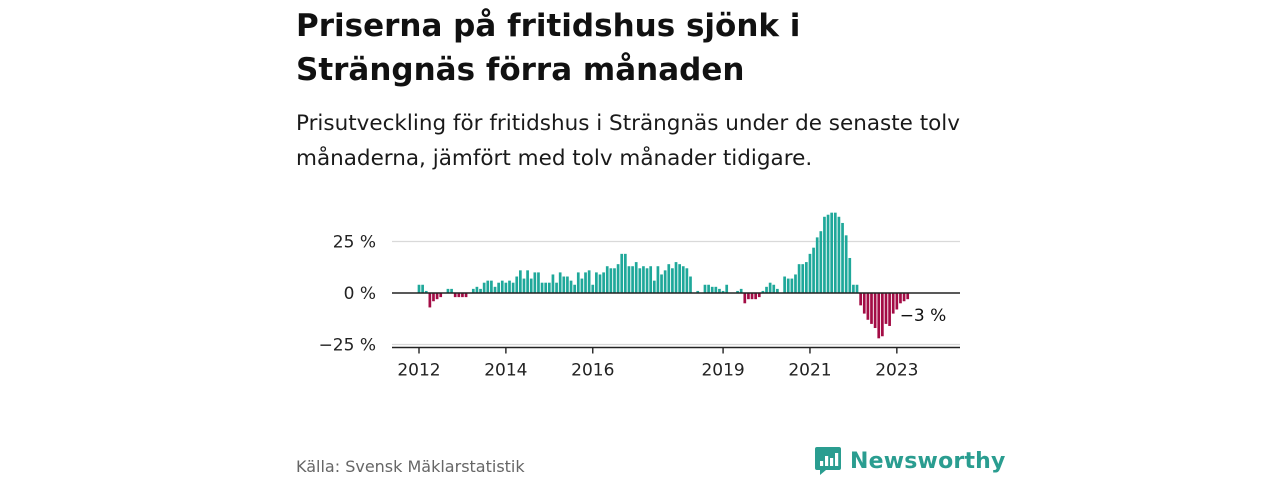  I want to click on source-note: Källa: Svensk Mäklarstatistik, so click(410, 466).